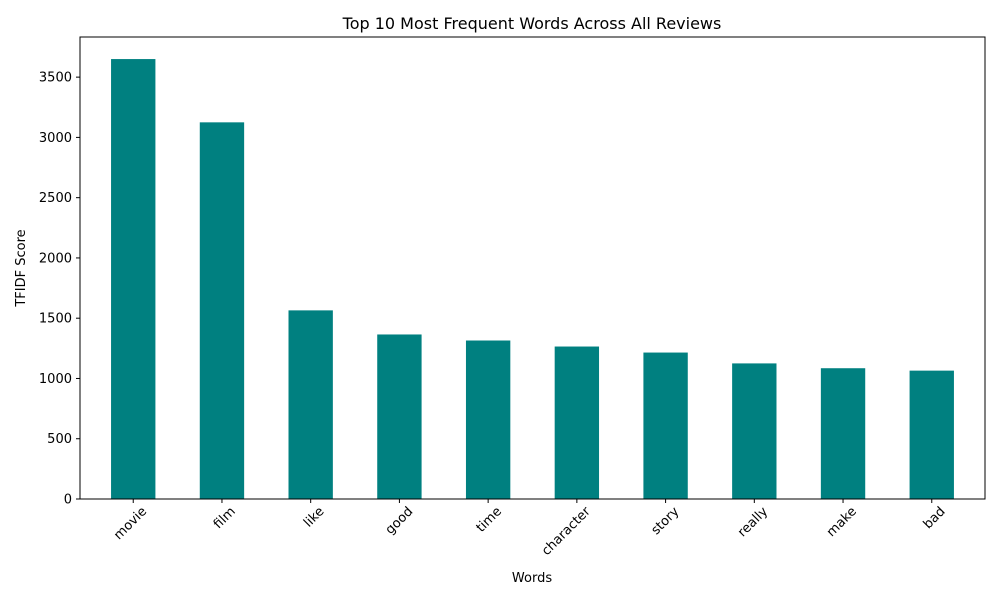 The image size is (1000, 600). What do you see at coordinates (55, 78) in the screenshot?
I see `y-tick-label-3500: 3500` at bounding box center [55, 78].